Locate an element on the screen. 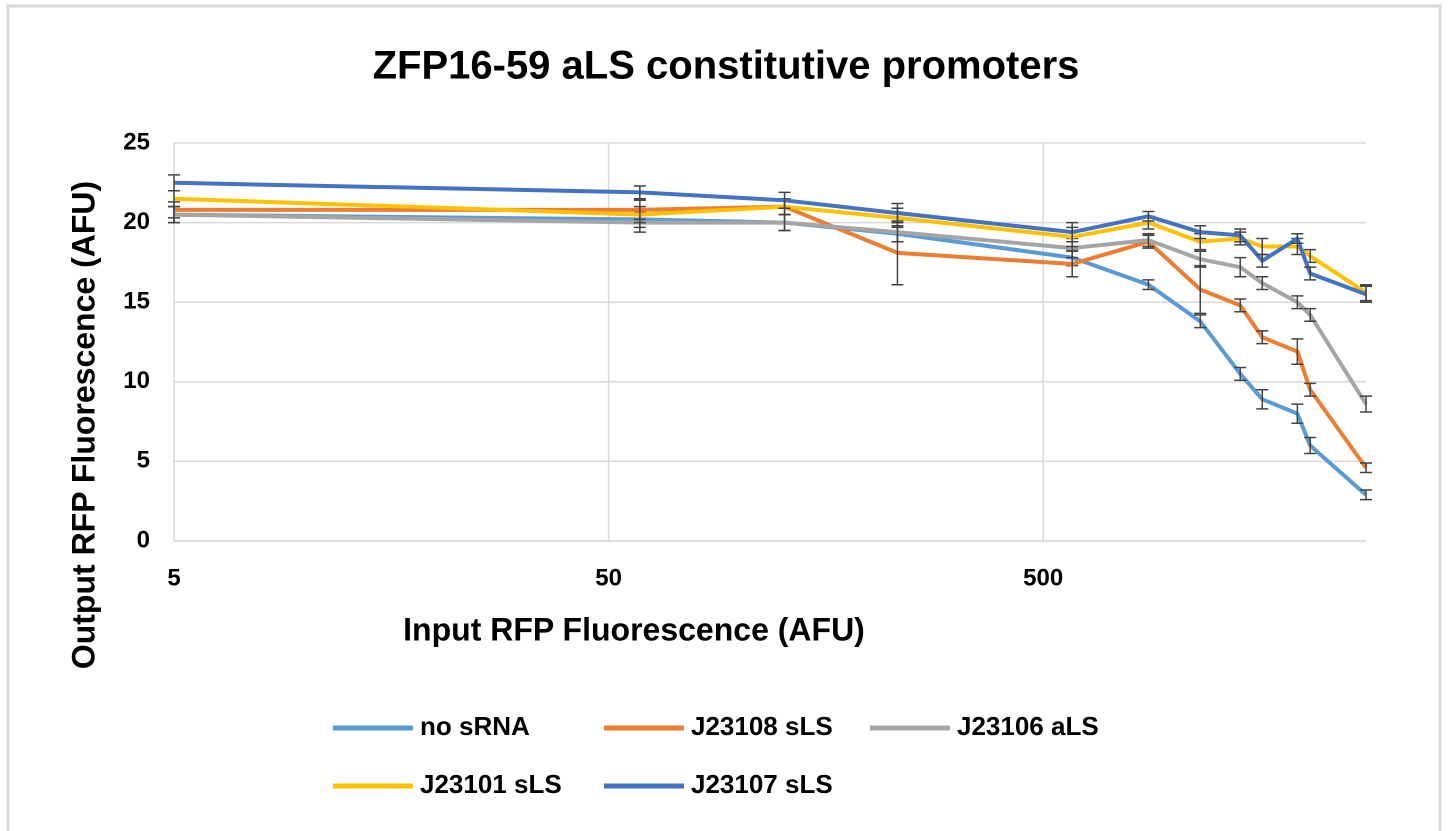 This screenshot has height=831, width=1448. legend-label: J23101 sLS is located at coordinates (491, 784).